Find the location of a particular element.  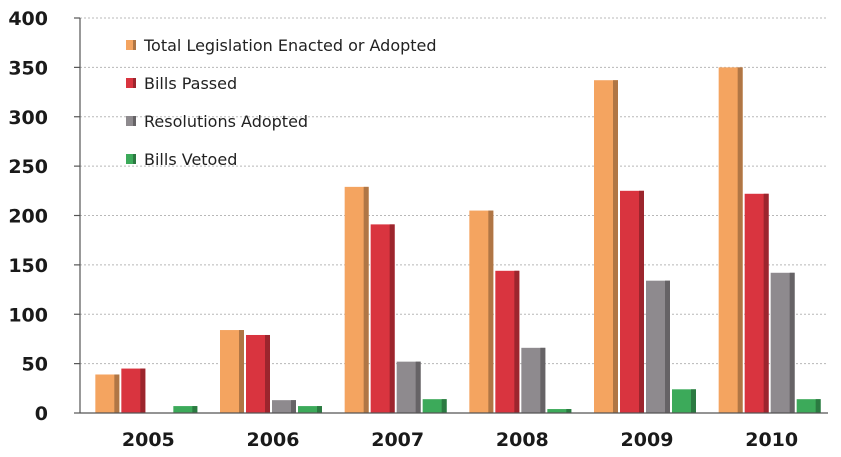

legend-label: Bills Vetoed is located at coordinates (190, 159).